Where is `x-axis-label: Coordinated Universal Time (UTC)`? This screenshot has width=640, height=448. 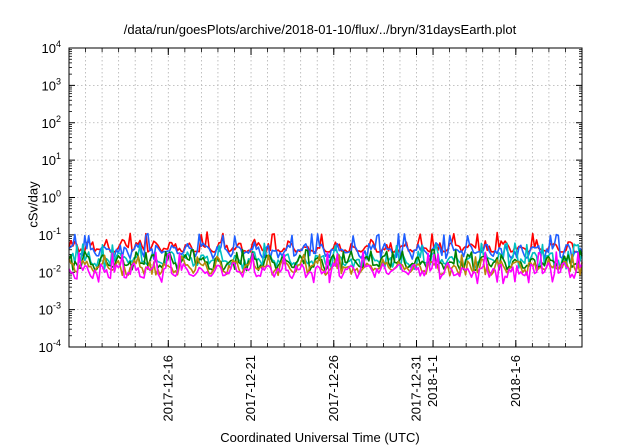 x-axis-label: Coordinated Universal Time (UTC) is located at coordinates (320, 437).